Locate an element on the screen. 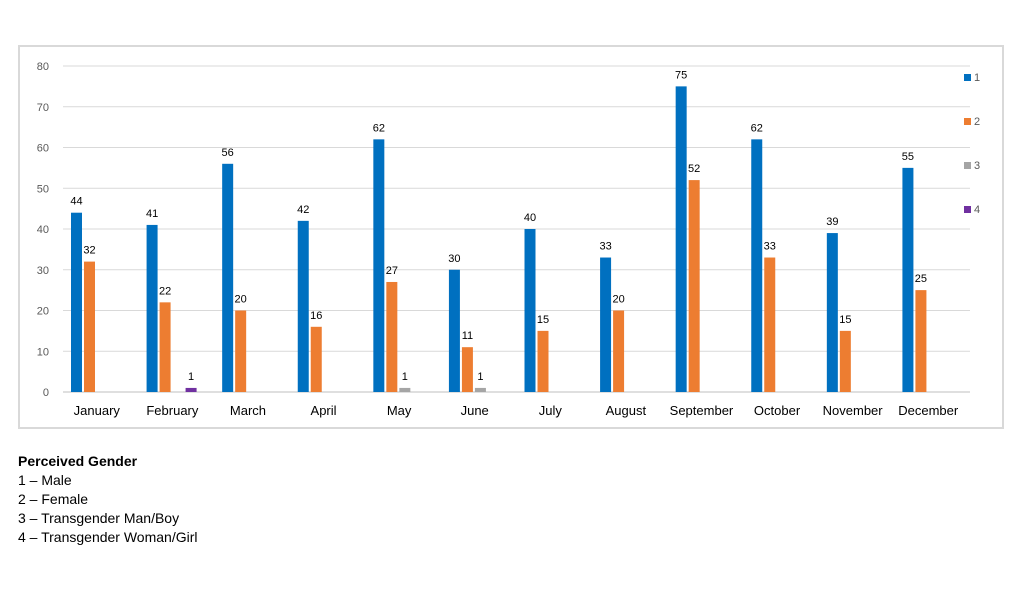 This screenshot has height=592, width=1024. data-label: 27 is located at coordinates (392, 271).